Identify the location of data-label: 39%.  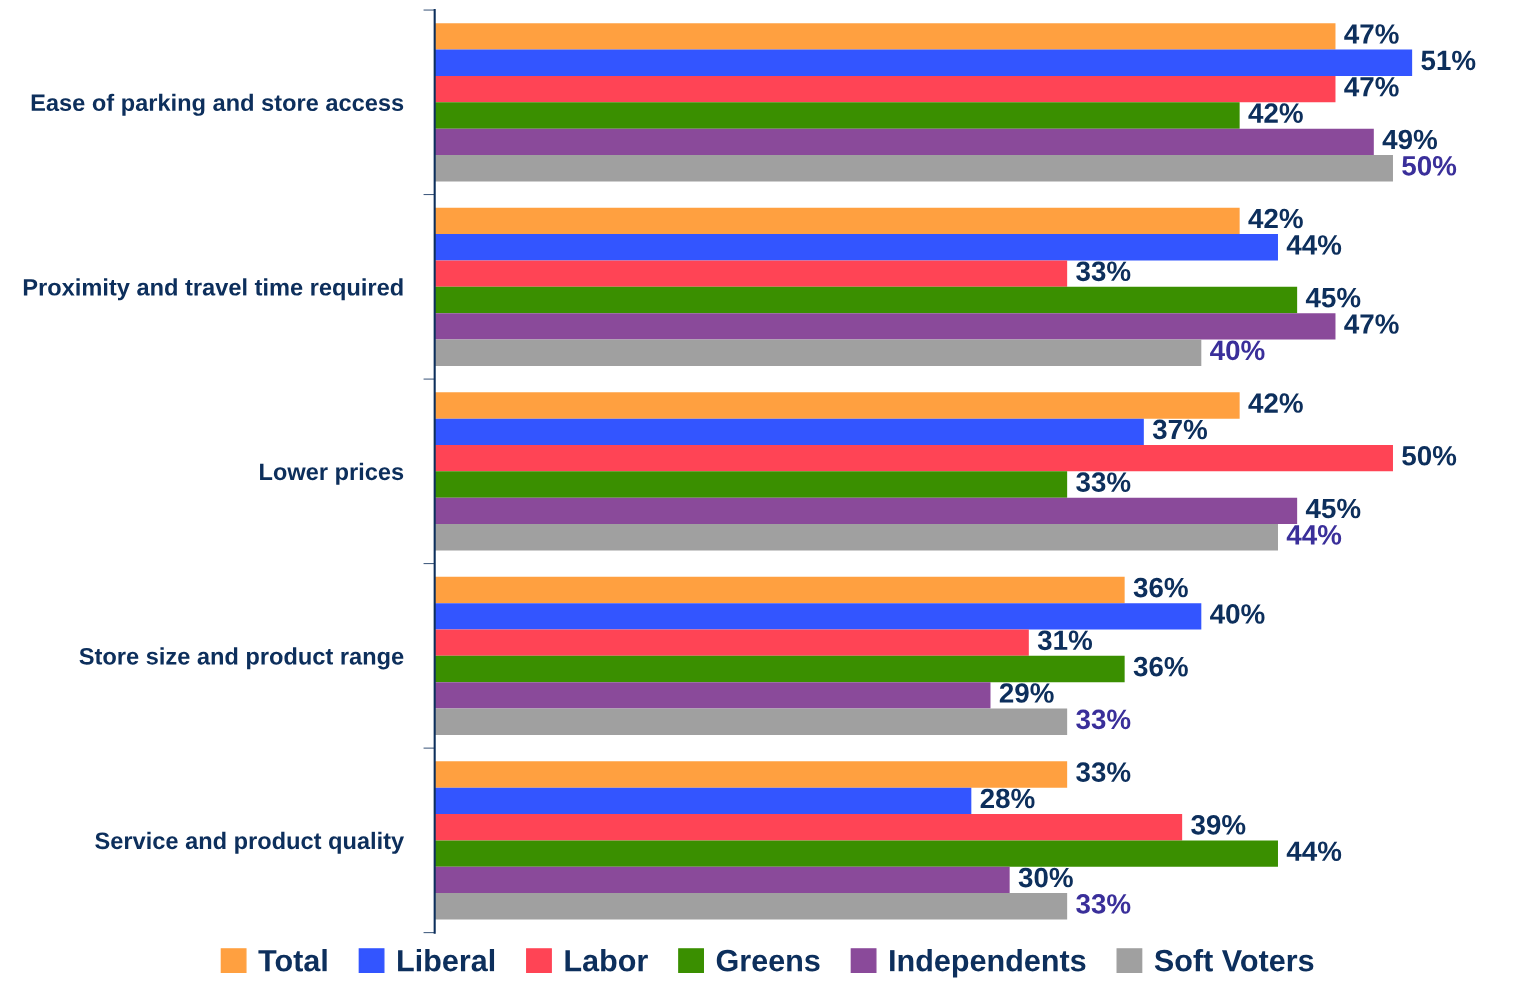
(1218, 824).